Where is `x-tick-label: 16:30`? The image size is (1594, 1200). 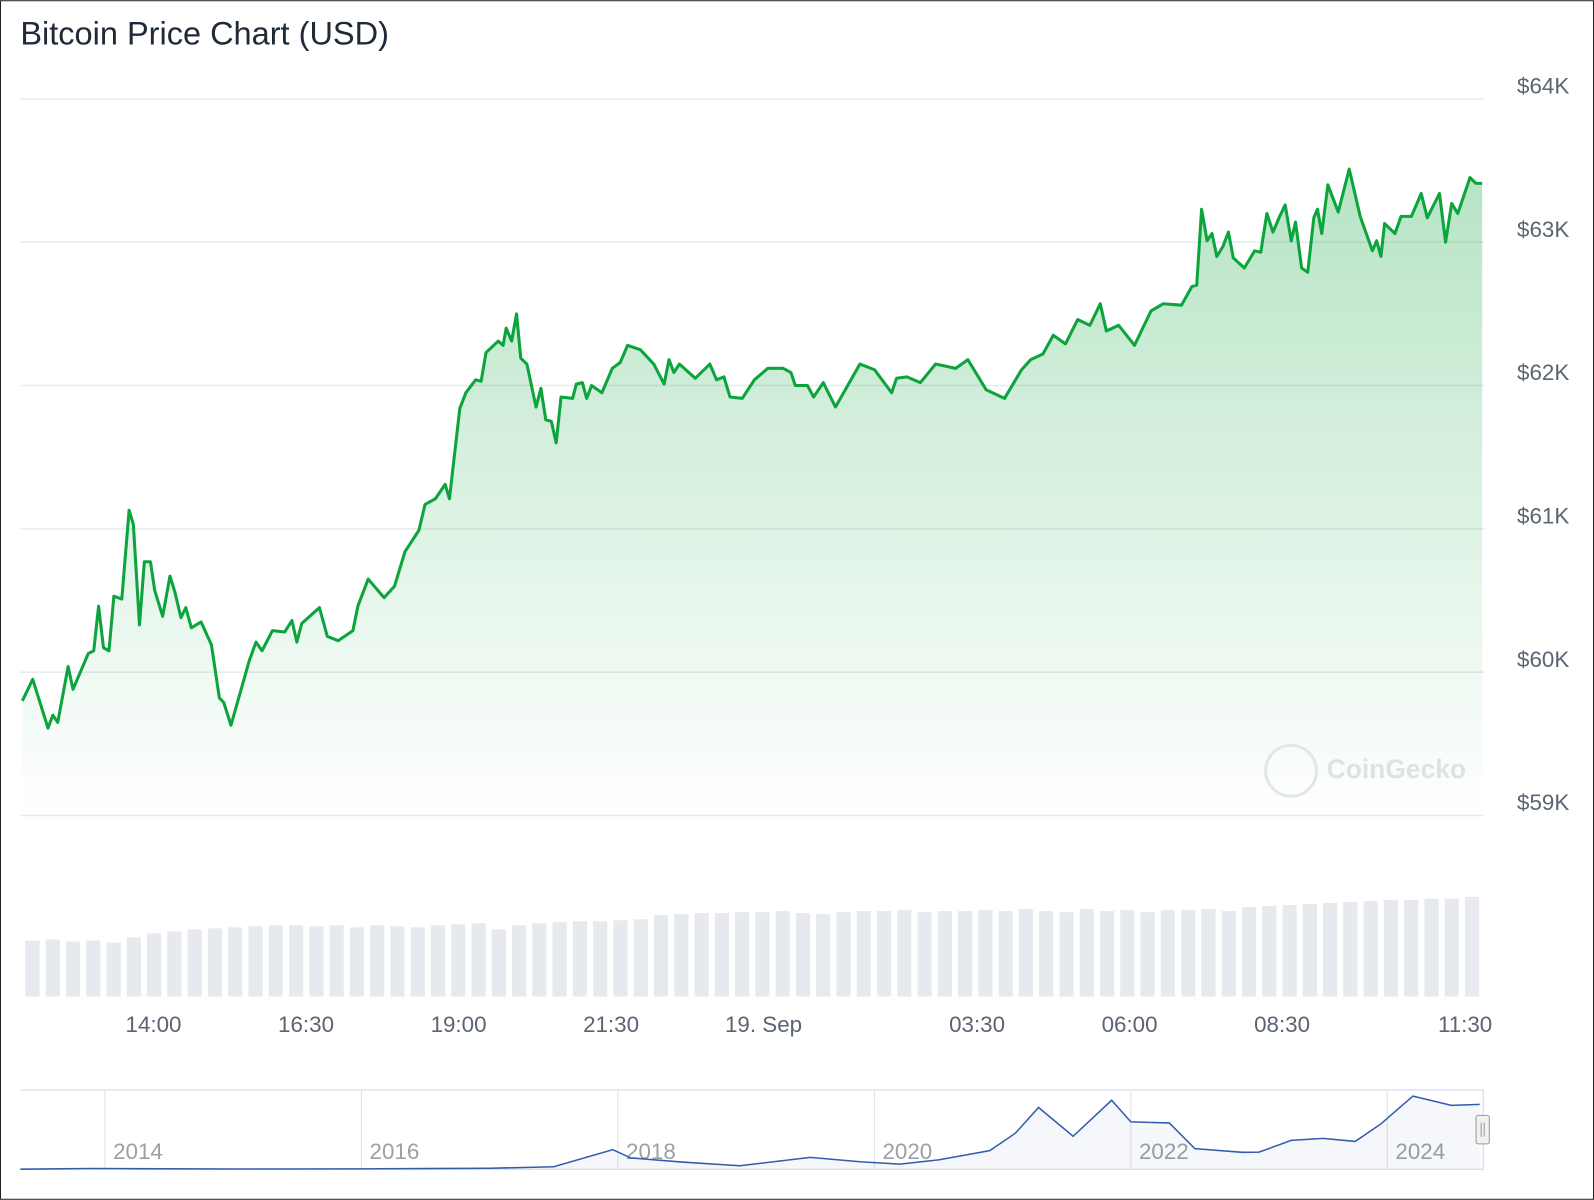 x-tick-label: 16:30 is located at coordinates (306, 1024).